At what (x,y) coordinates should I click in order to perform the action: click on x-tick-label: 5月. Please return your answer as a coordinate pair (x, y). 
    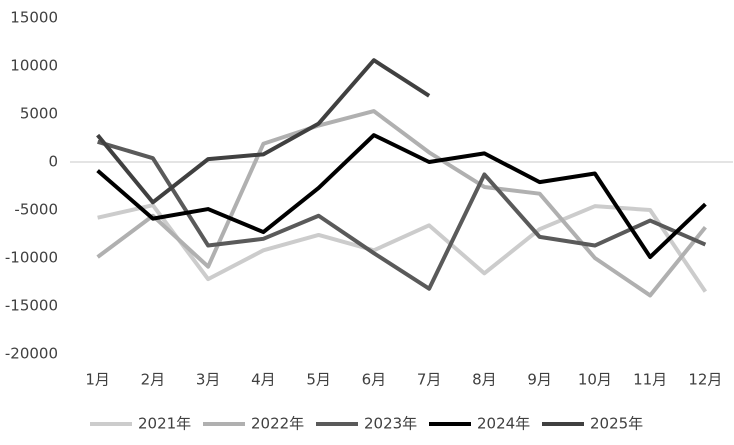
    Looking at the image, I should click on (318, 380).